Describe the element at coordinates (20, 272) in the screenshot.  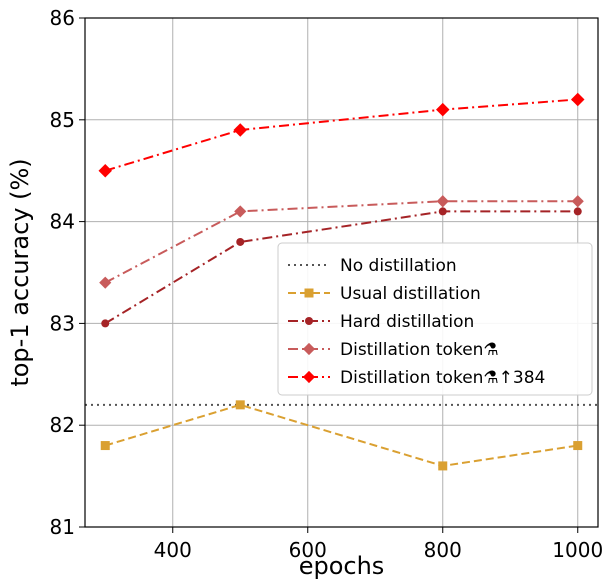
I see `y-axis-label: top-1 accuracy (%)` at that location.